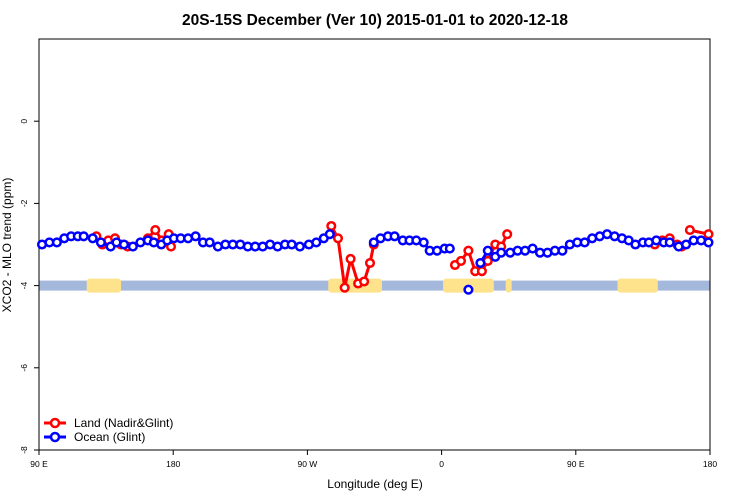  I want to click on legend-ocean-marker, so click(55, 437).